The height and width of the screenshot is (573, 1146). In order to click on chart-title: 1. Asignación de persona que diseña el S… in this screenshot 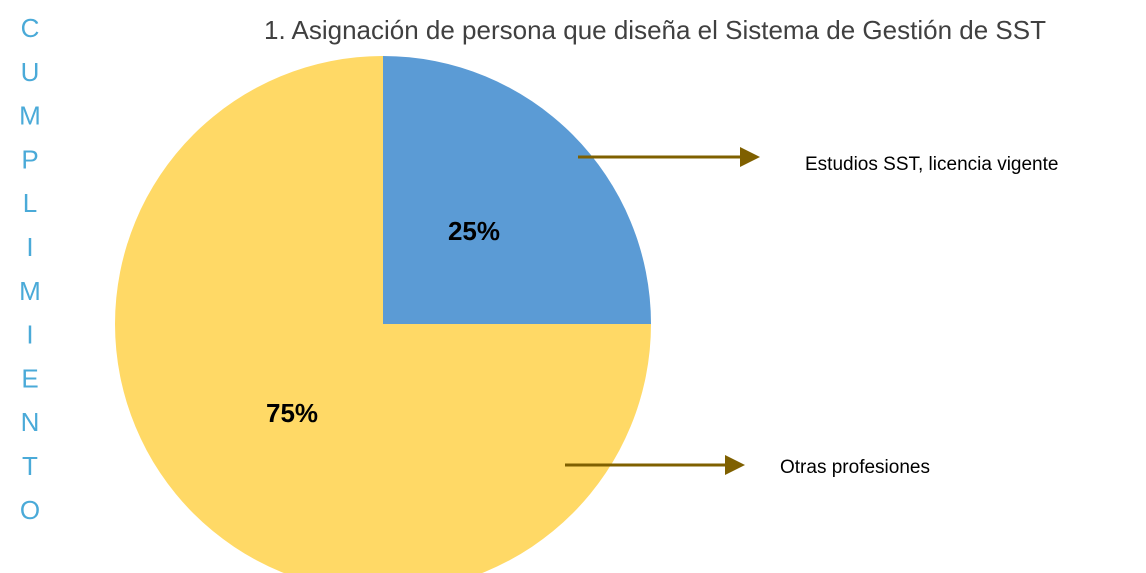, I will do `click(655, 30)`.